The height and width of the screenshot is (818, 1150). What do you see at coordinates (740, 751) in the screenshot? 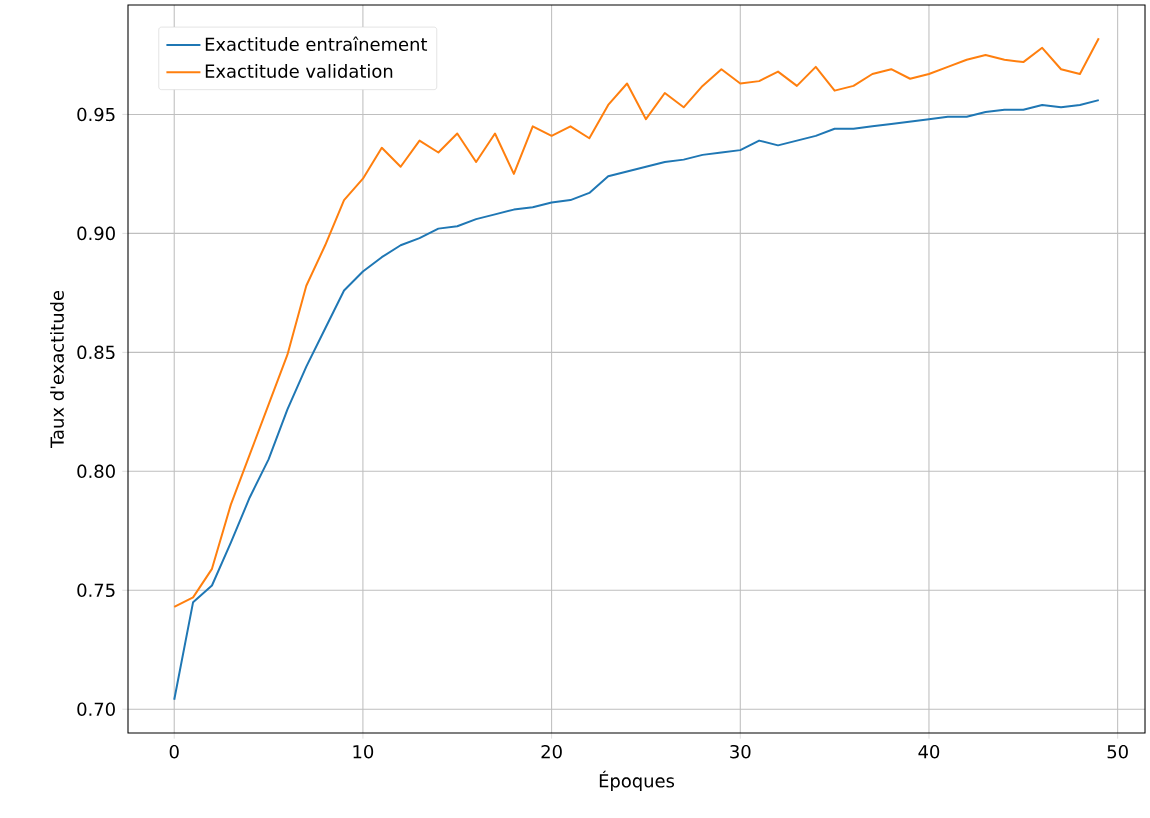
I see `x-tick-label: 30` at bounding box center [740, 751].